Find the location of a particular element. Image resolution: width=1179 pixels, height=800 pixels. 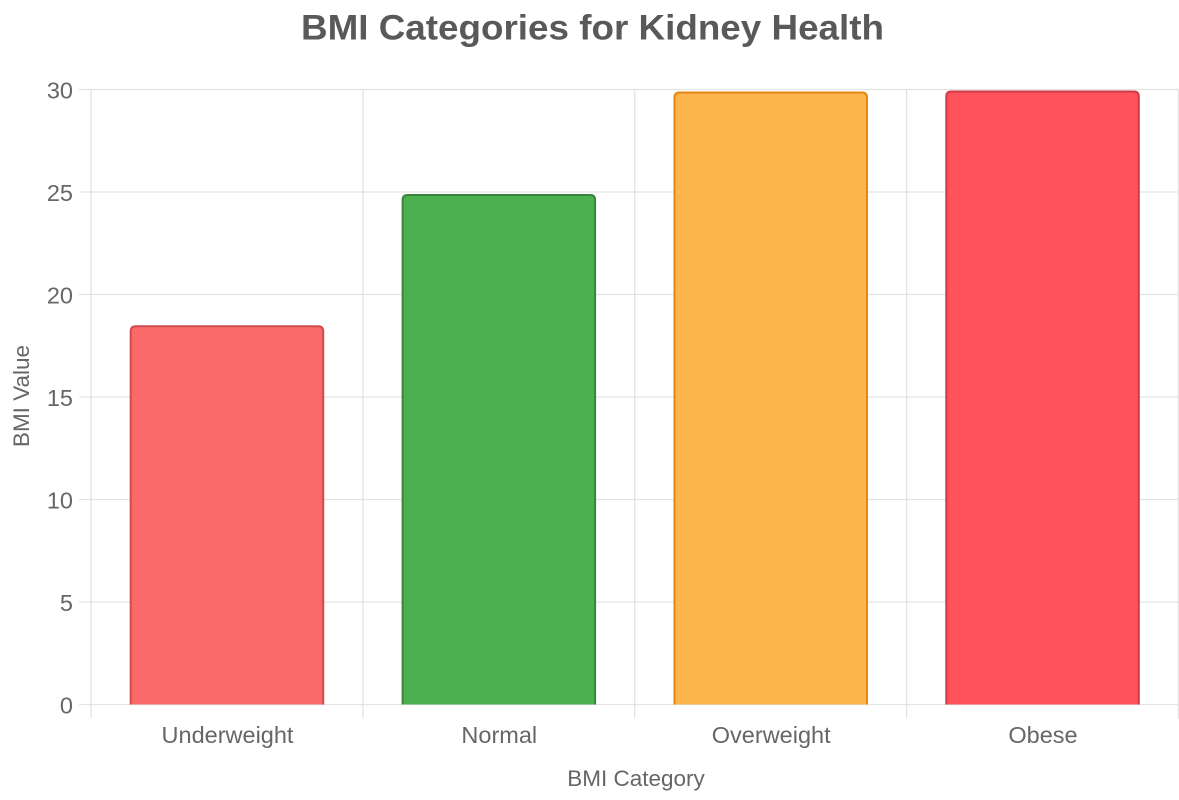

svg-text: 20 is located at coordinates (60, 296).